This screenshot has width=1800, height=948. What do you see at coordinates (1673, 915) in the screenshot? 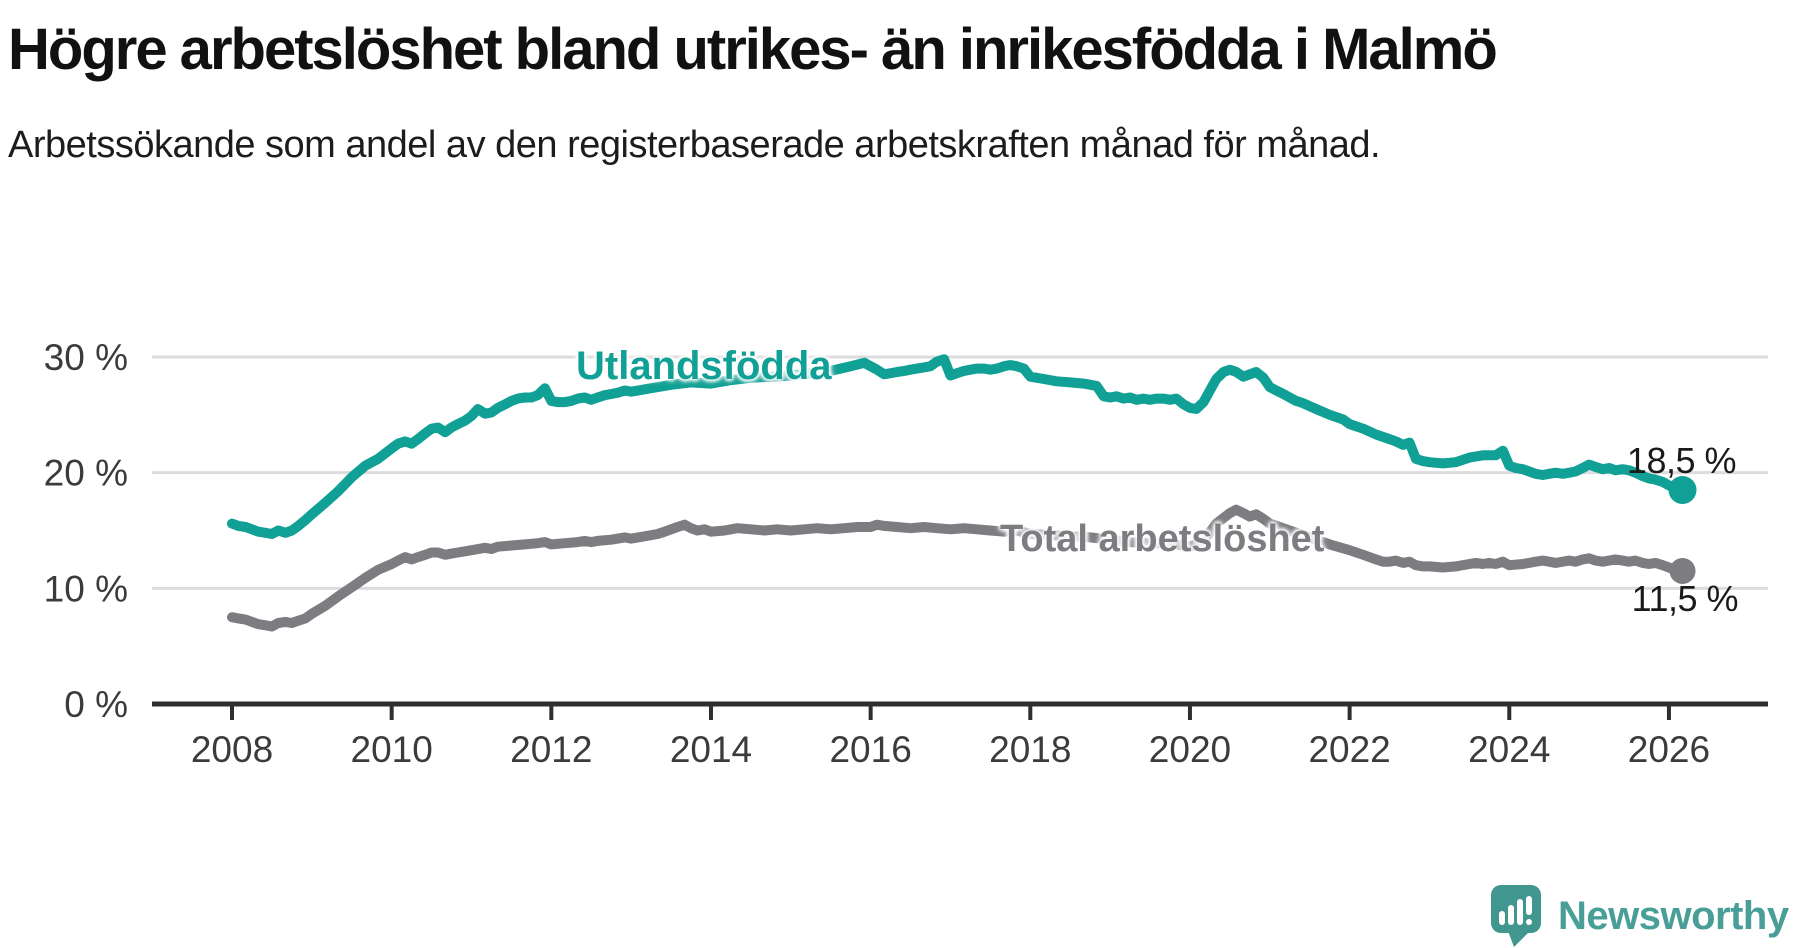
I see `brand-name: Newsworthy` at bounding box center [1673, 915].